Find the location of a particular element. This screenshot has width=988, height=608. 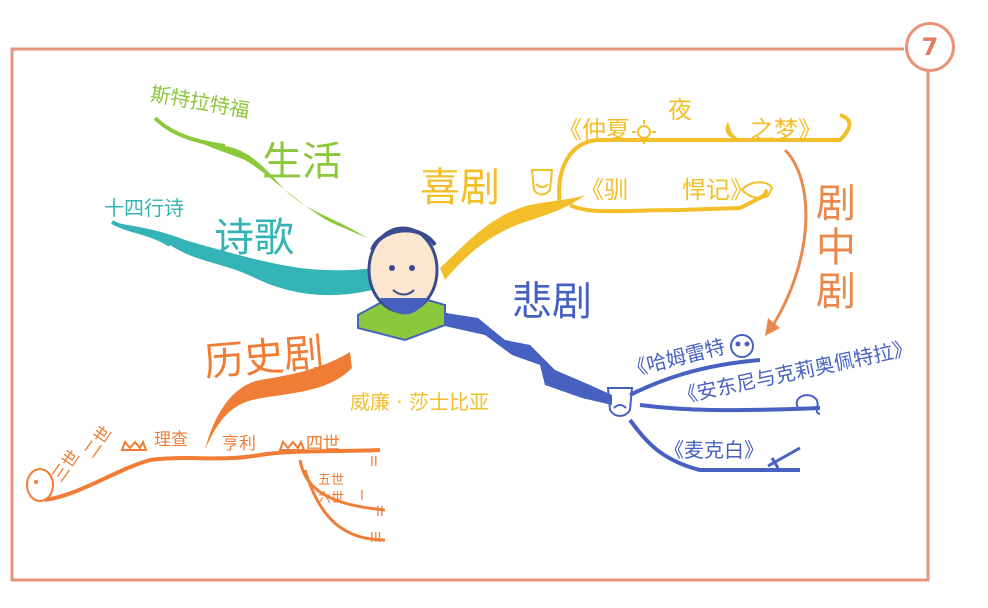

label-fifth: 五世 is located at coordinates (331, 480).